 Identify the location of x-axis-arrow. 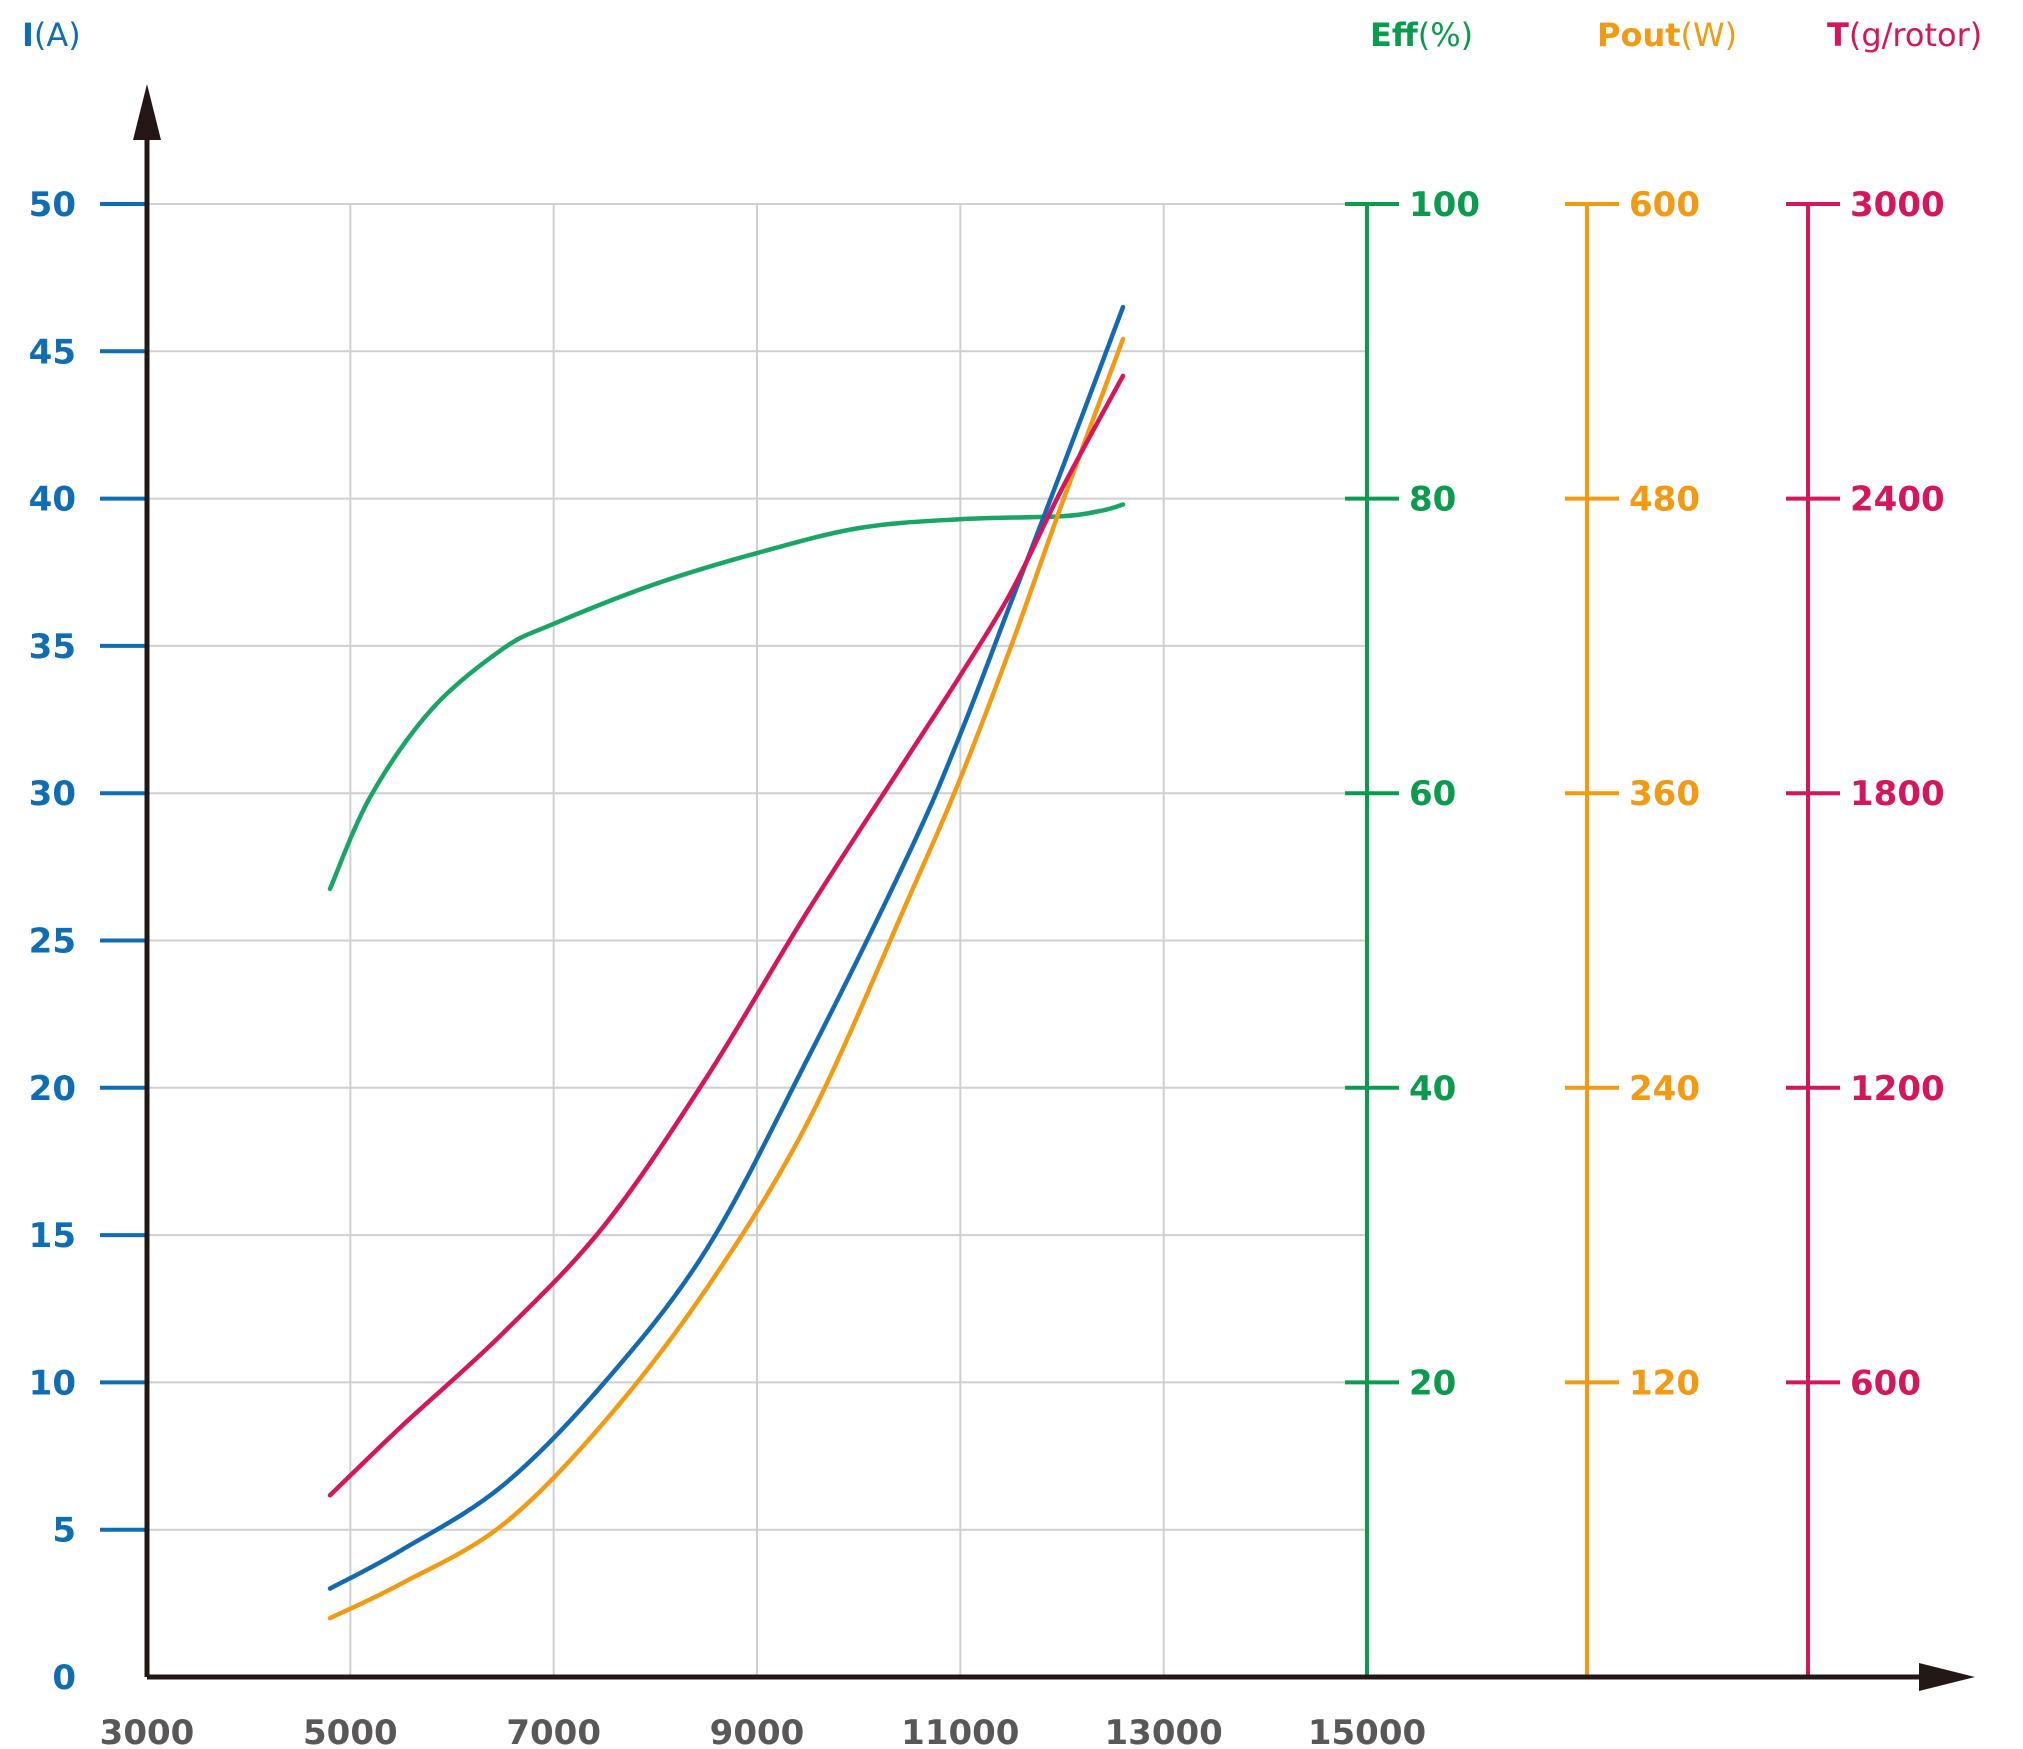
(1947, 1677).